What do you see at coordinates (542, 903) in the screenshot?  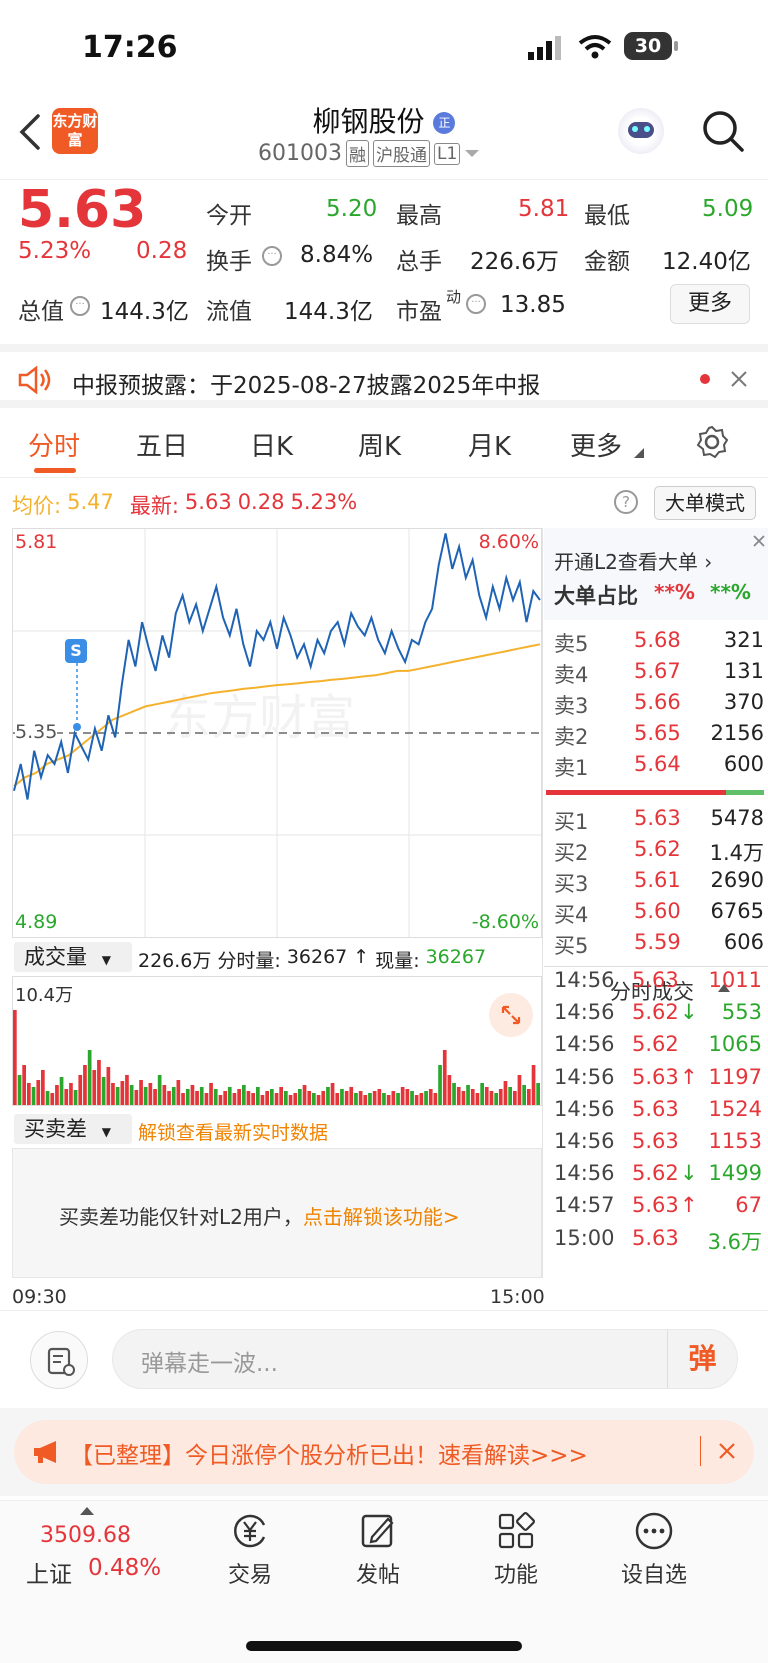 I see `divider` at bounding box center [542, 903].